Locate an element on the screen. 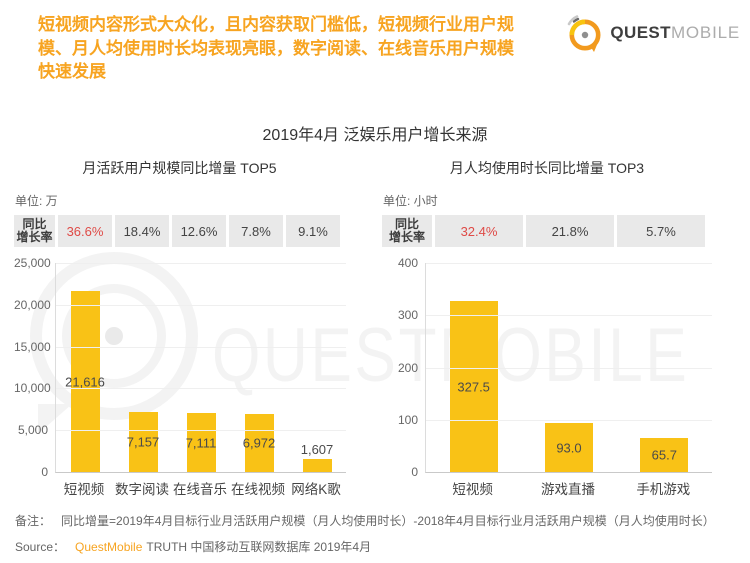 This screenshot has width=750, height=563. bar-value-label: 6,972 is located at coordinates (259, 443).